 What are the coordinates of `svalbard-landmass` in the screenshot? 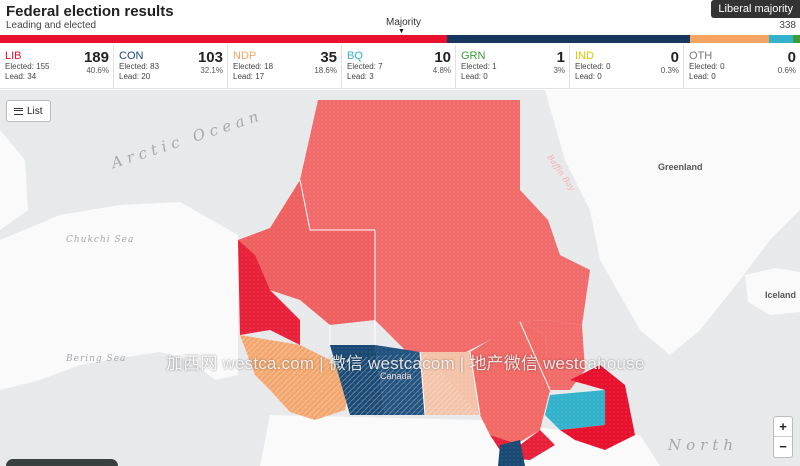 It's located at (690, 100).